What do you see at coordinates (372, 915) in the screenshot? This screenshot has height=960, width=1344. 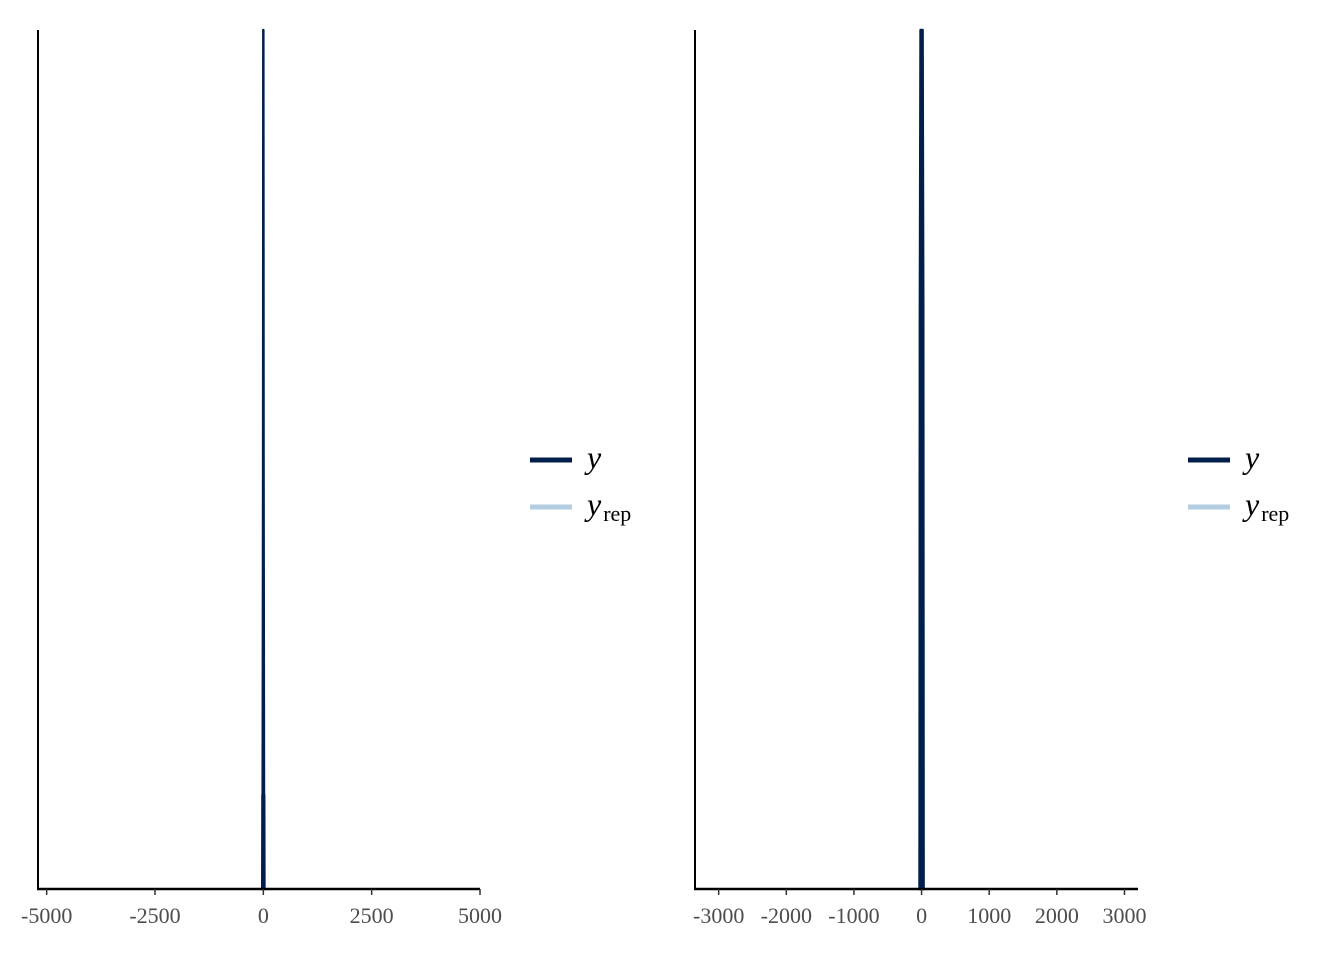 I see `x-tick-label: 2500` at bounding box center [372, 915].